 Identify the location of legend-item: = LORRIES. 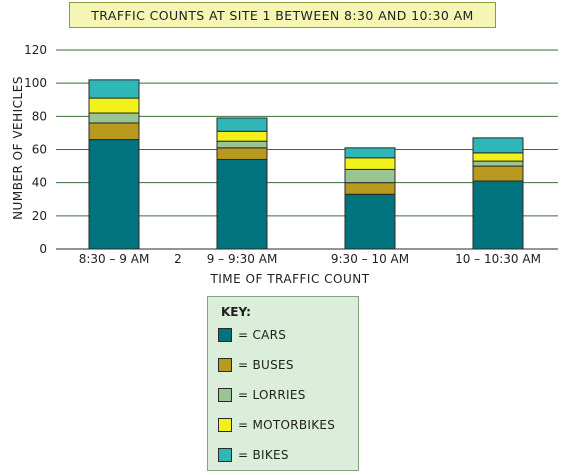
(262, 395).